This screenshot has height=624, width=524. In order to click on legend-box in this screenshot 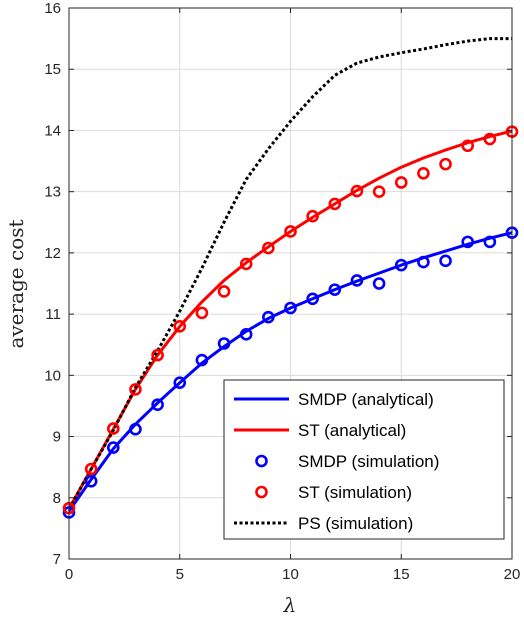, I will do `click(364, 459)`.